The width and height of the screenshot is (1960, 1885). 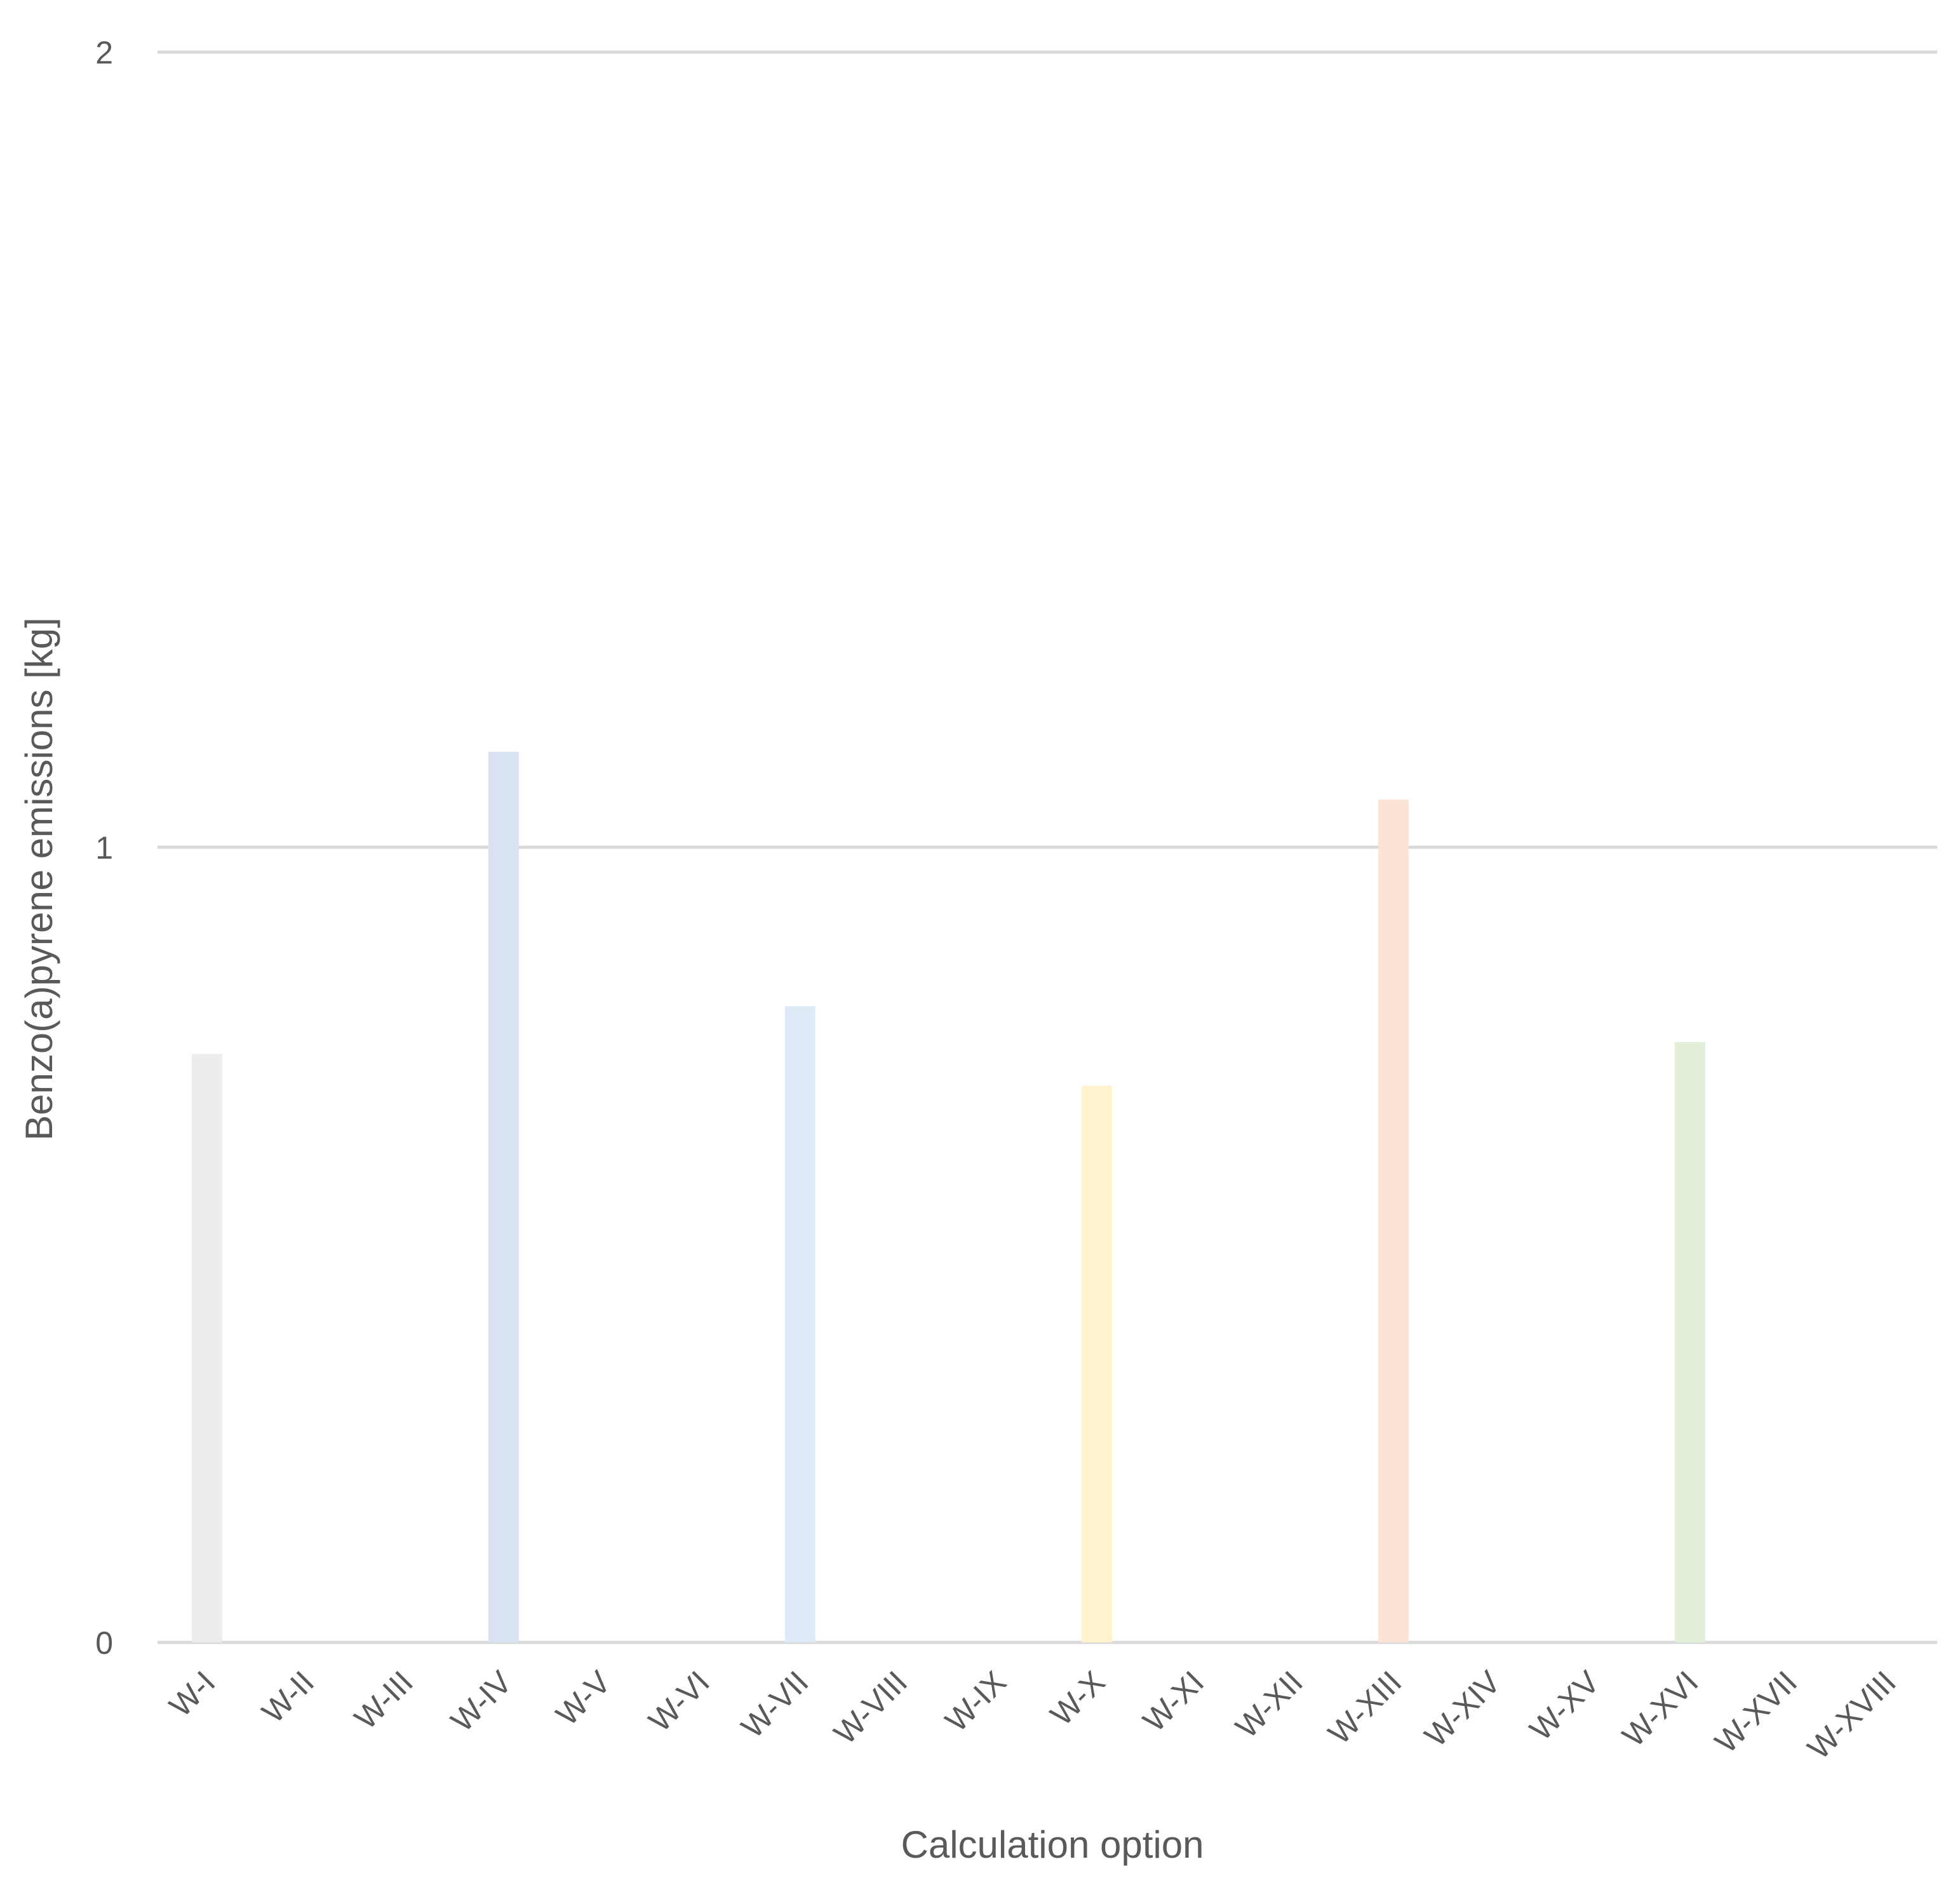 I want to click on x-tick-label: W-VII, so click(x=774, y=1704).